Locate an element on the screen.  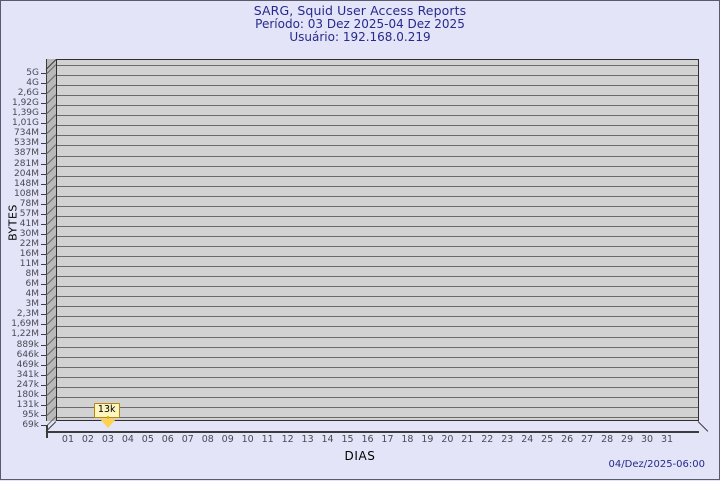
x-axis-tick-label: 28 is located at coordinates (607, 439).